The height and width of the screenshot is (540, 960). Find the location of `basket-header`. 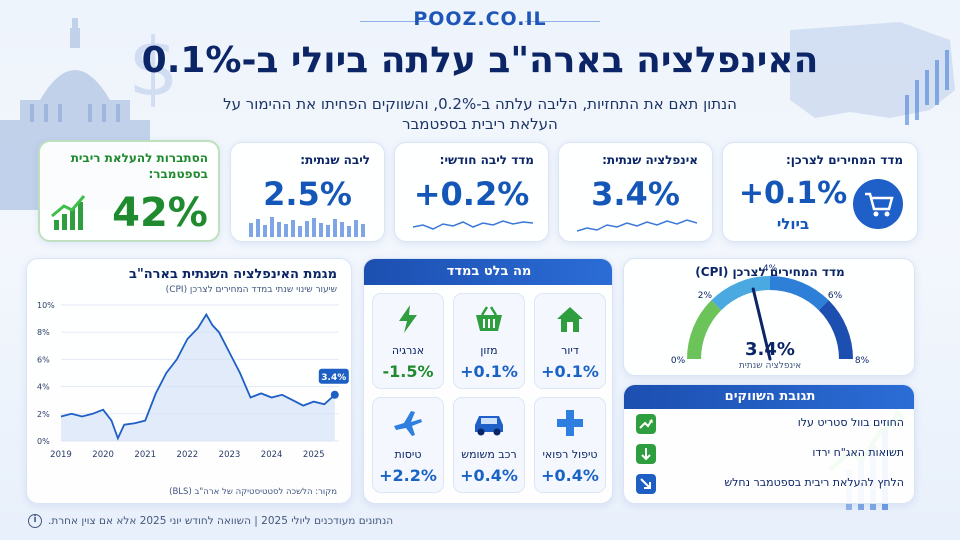

basket-header is located at coordinates (488, 272).